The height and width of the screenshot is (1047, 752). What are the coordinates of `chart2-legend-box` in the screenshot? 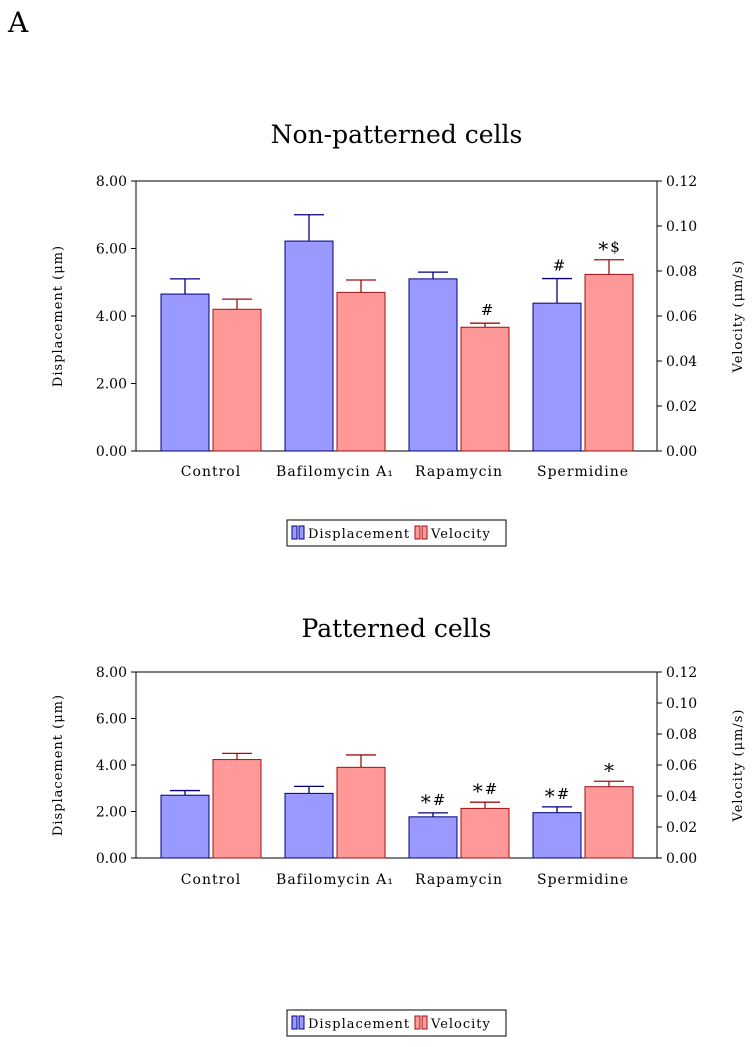 It's located at (396, 1023).